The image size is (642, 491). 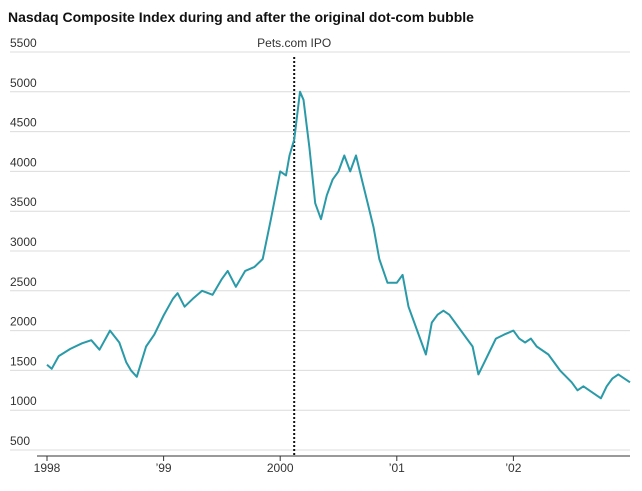 I want to click on y-tick-label: 5000, so click(x=23, y=83).